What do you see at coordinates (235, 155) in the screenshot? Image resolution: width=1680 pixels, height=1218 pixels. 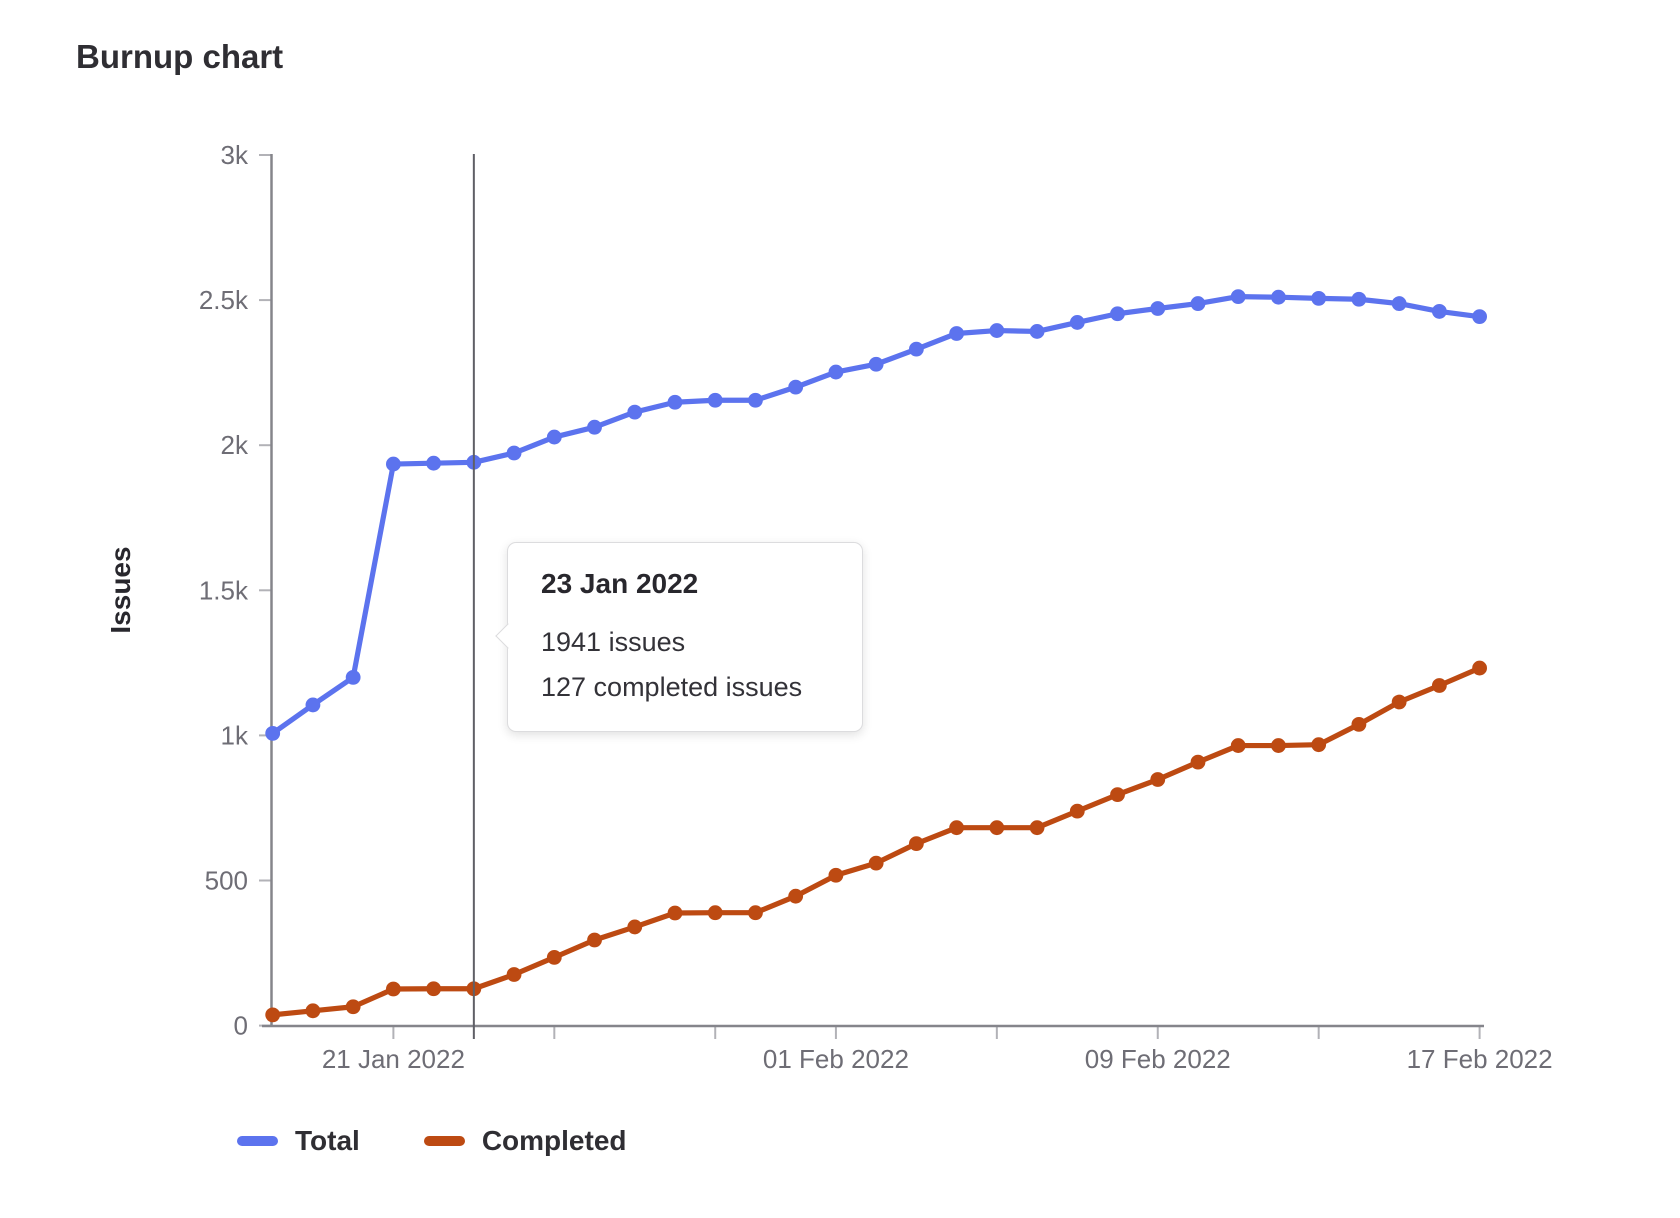 I see `y-axis-tick-label: 3k` at bounding box center [235, 155].